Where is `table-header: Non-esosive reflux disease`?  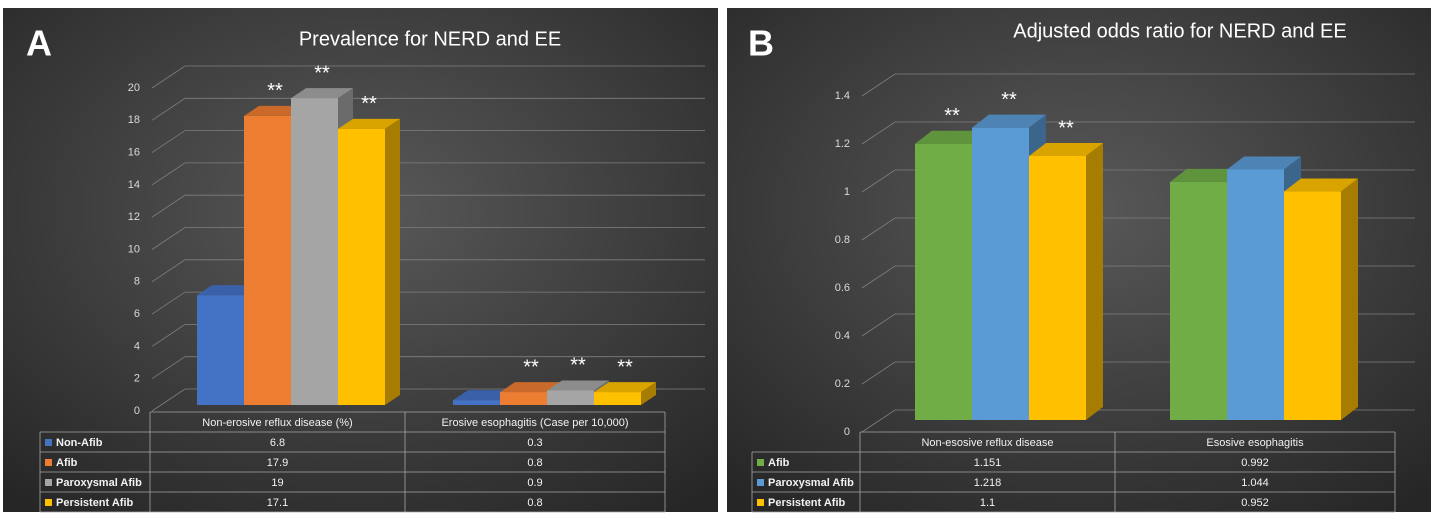
table-header: Non-esosive reflux disease is located at coordinates (987, 443).